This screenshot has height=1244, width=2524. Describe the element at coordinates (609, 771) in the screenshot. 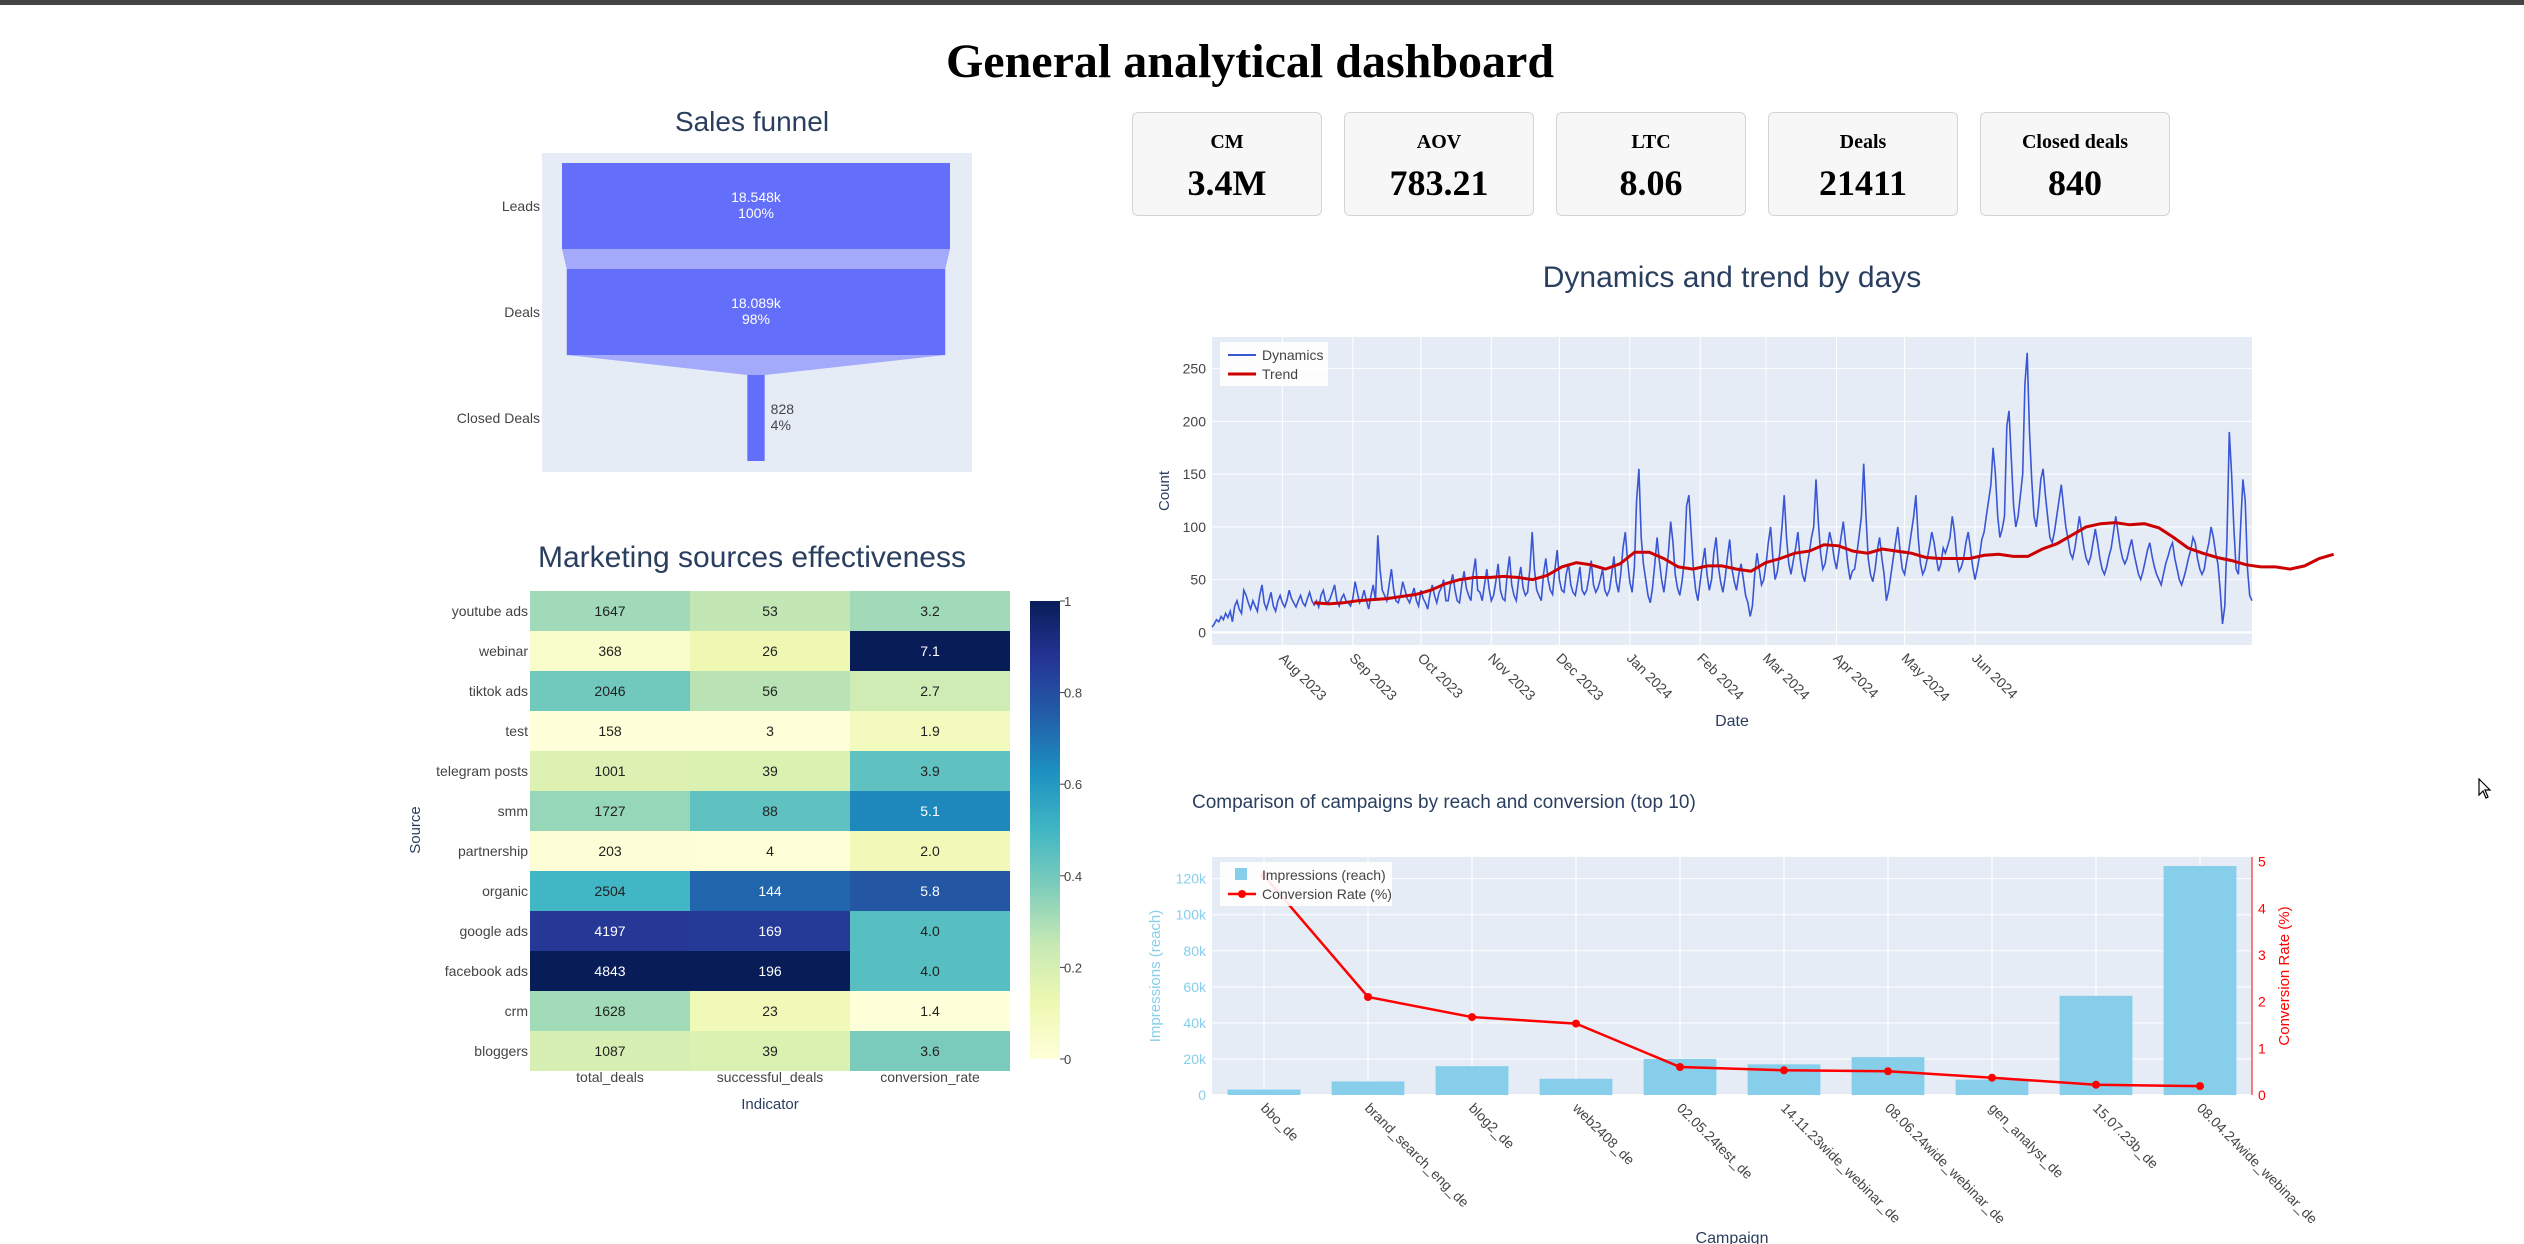

I see `heatmap-cell-value: 1001` at that location.